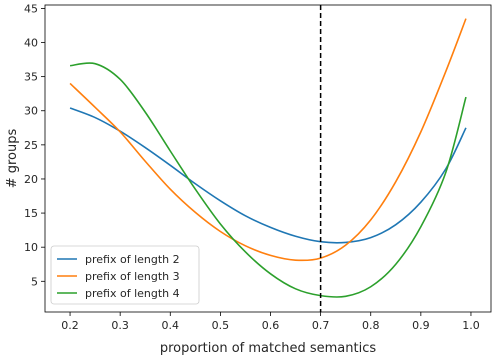 The width and height of the screenshot is (493, 360). What do you see at coordinates (321, 325) in the screenshot?
I see `x-tick-label: 0.7` at bounding box center [321, 325].